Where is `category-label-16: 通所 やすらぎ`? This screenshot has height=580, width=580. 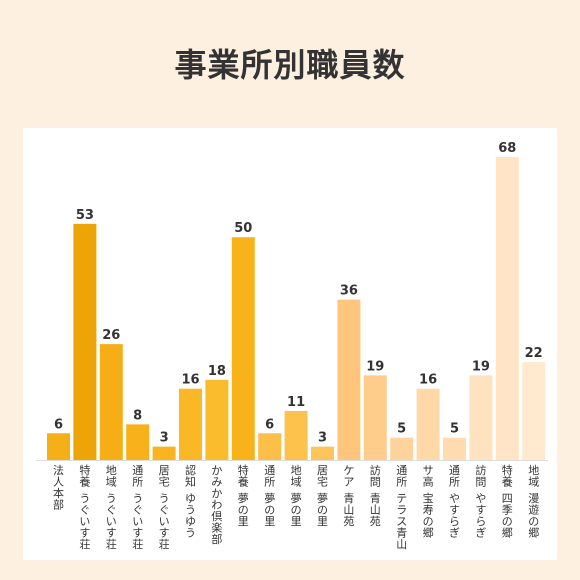
category-label-16: 通所 やすらぎ is located at coordinates (454, 502).